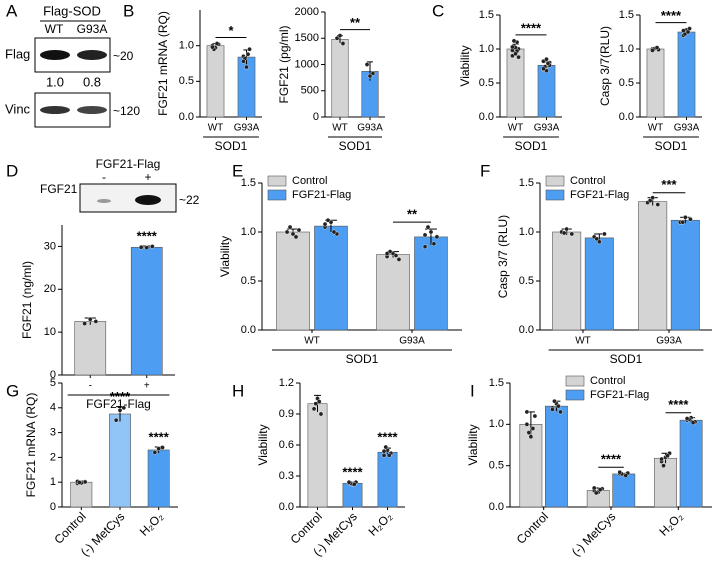 This screenshot has width=720, height=583. I want to click on y-tick-label: 1, so click(53, 482).